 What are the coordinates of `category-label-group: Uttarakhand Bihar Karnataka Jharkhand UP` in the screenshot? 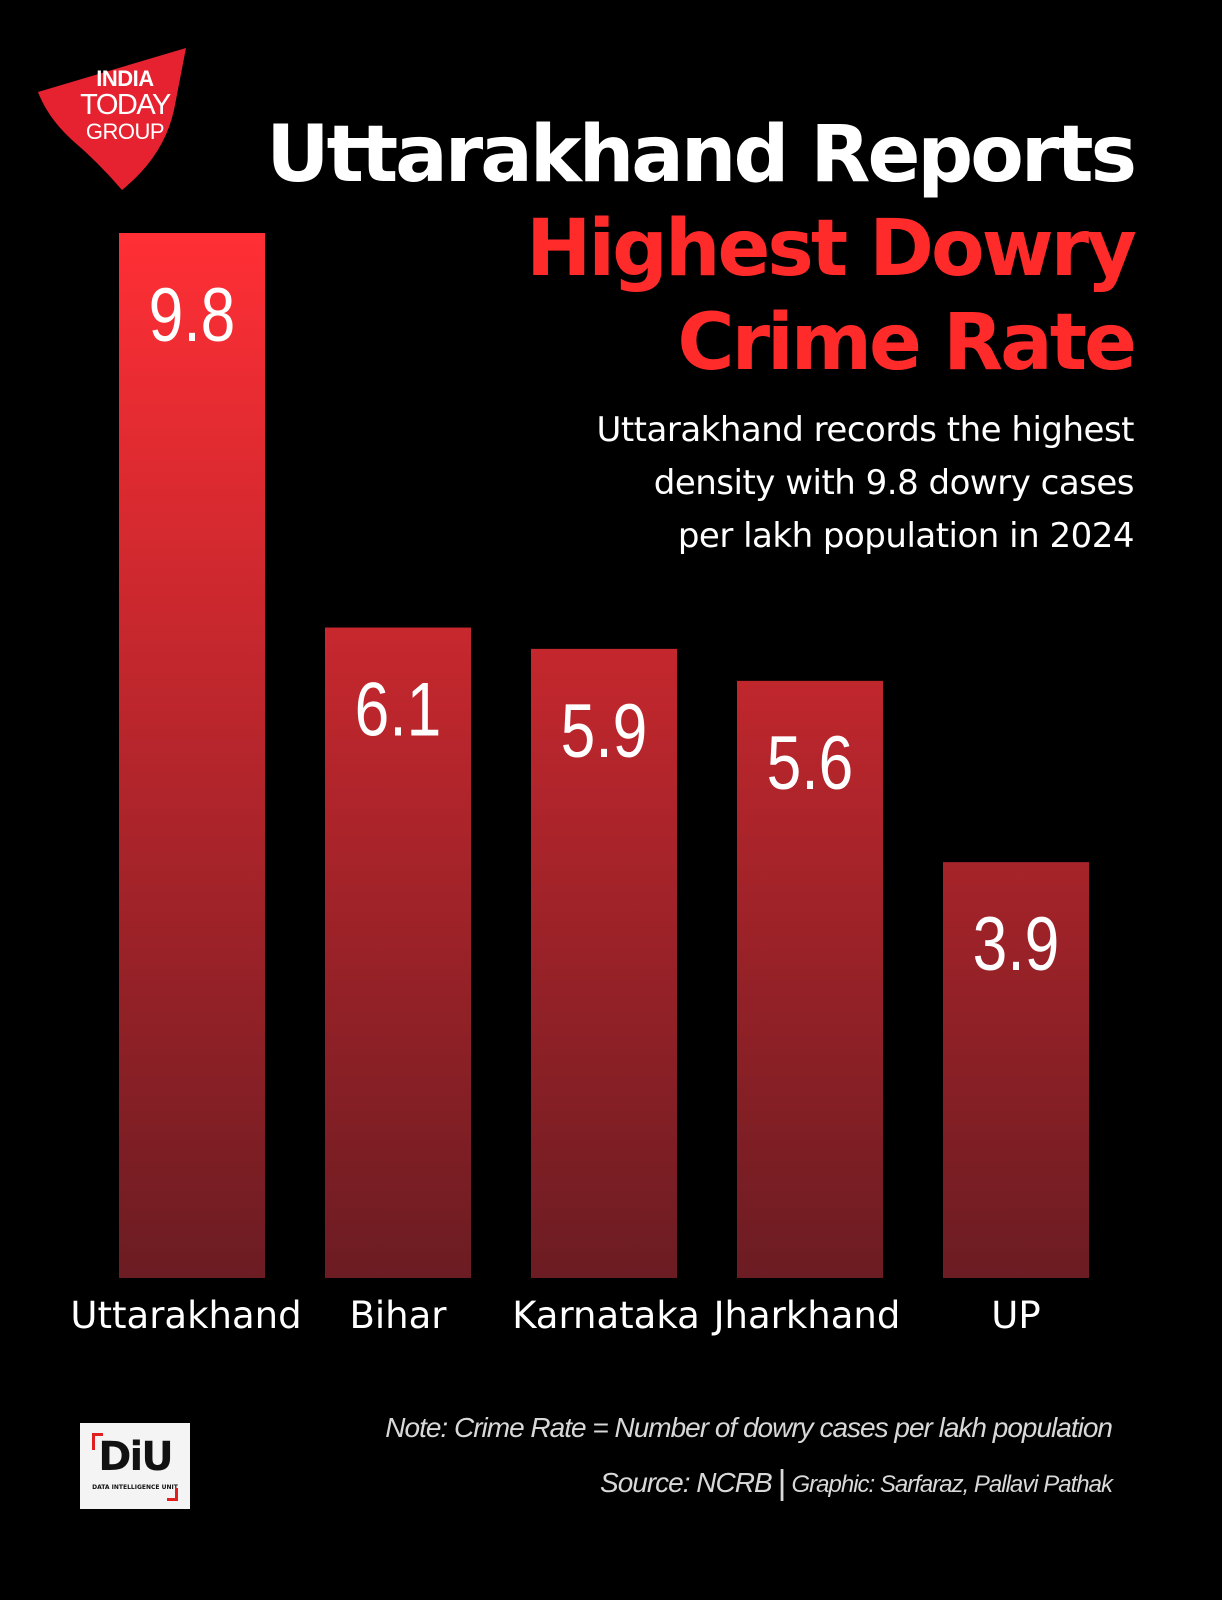 It's located at (555, 1315).